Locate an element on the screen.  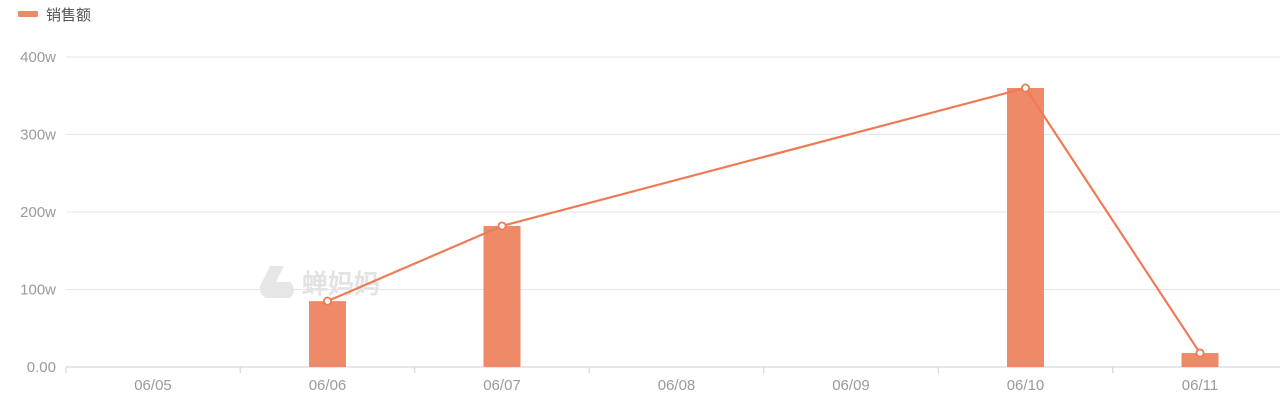
x-tick-label: 06/08 is located at coordinates (677, 385).